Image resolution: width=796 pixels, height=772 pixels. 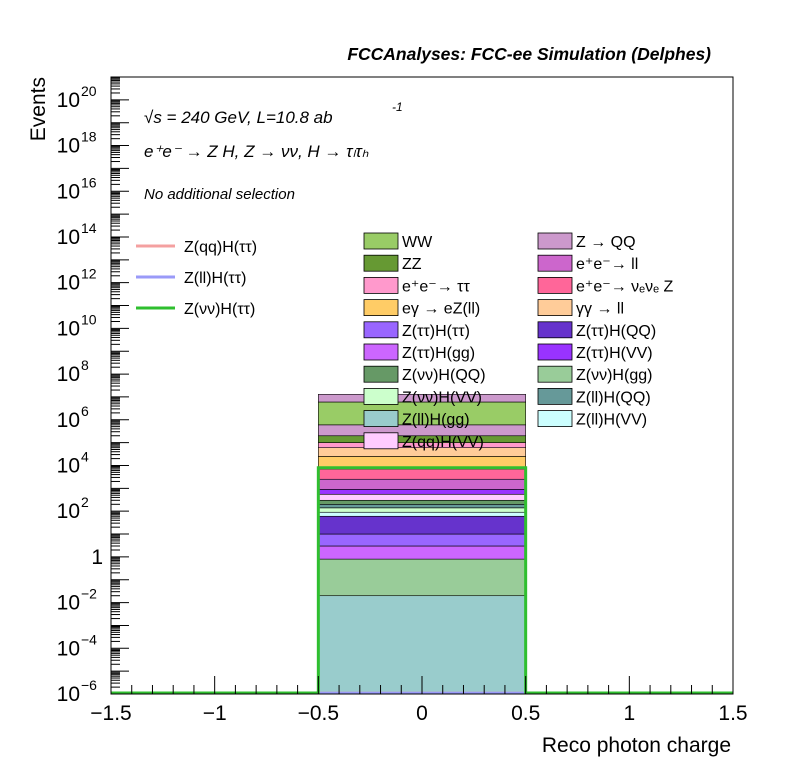 What do you see at coordinates (238, 117) in the screenshot?
I see `energy-annotation: √s = 240 GeV, L=10.8 ab` at bounding box center [238, 117].